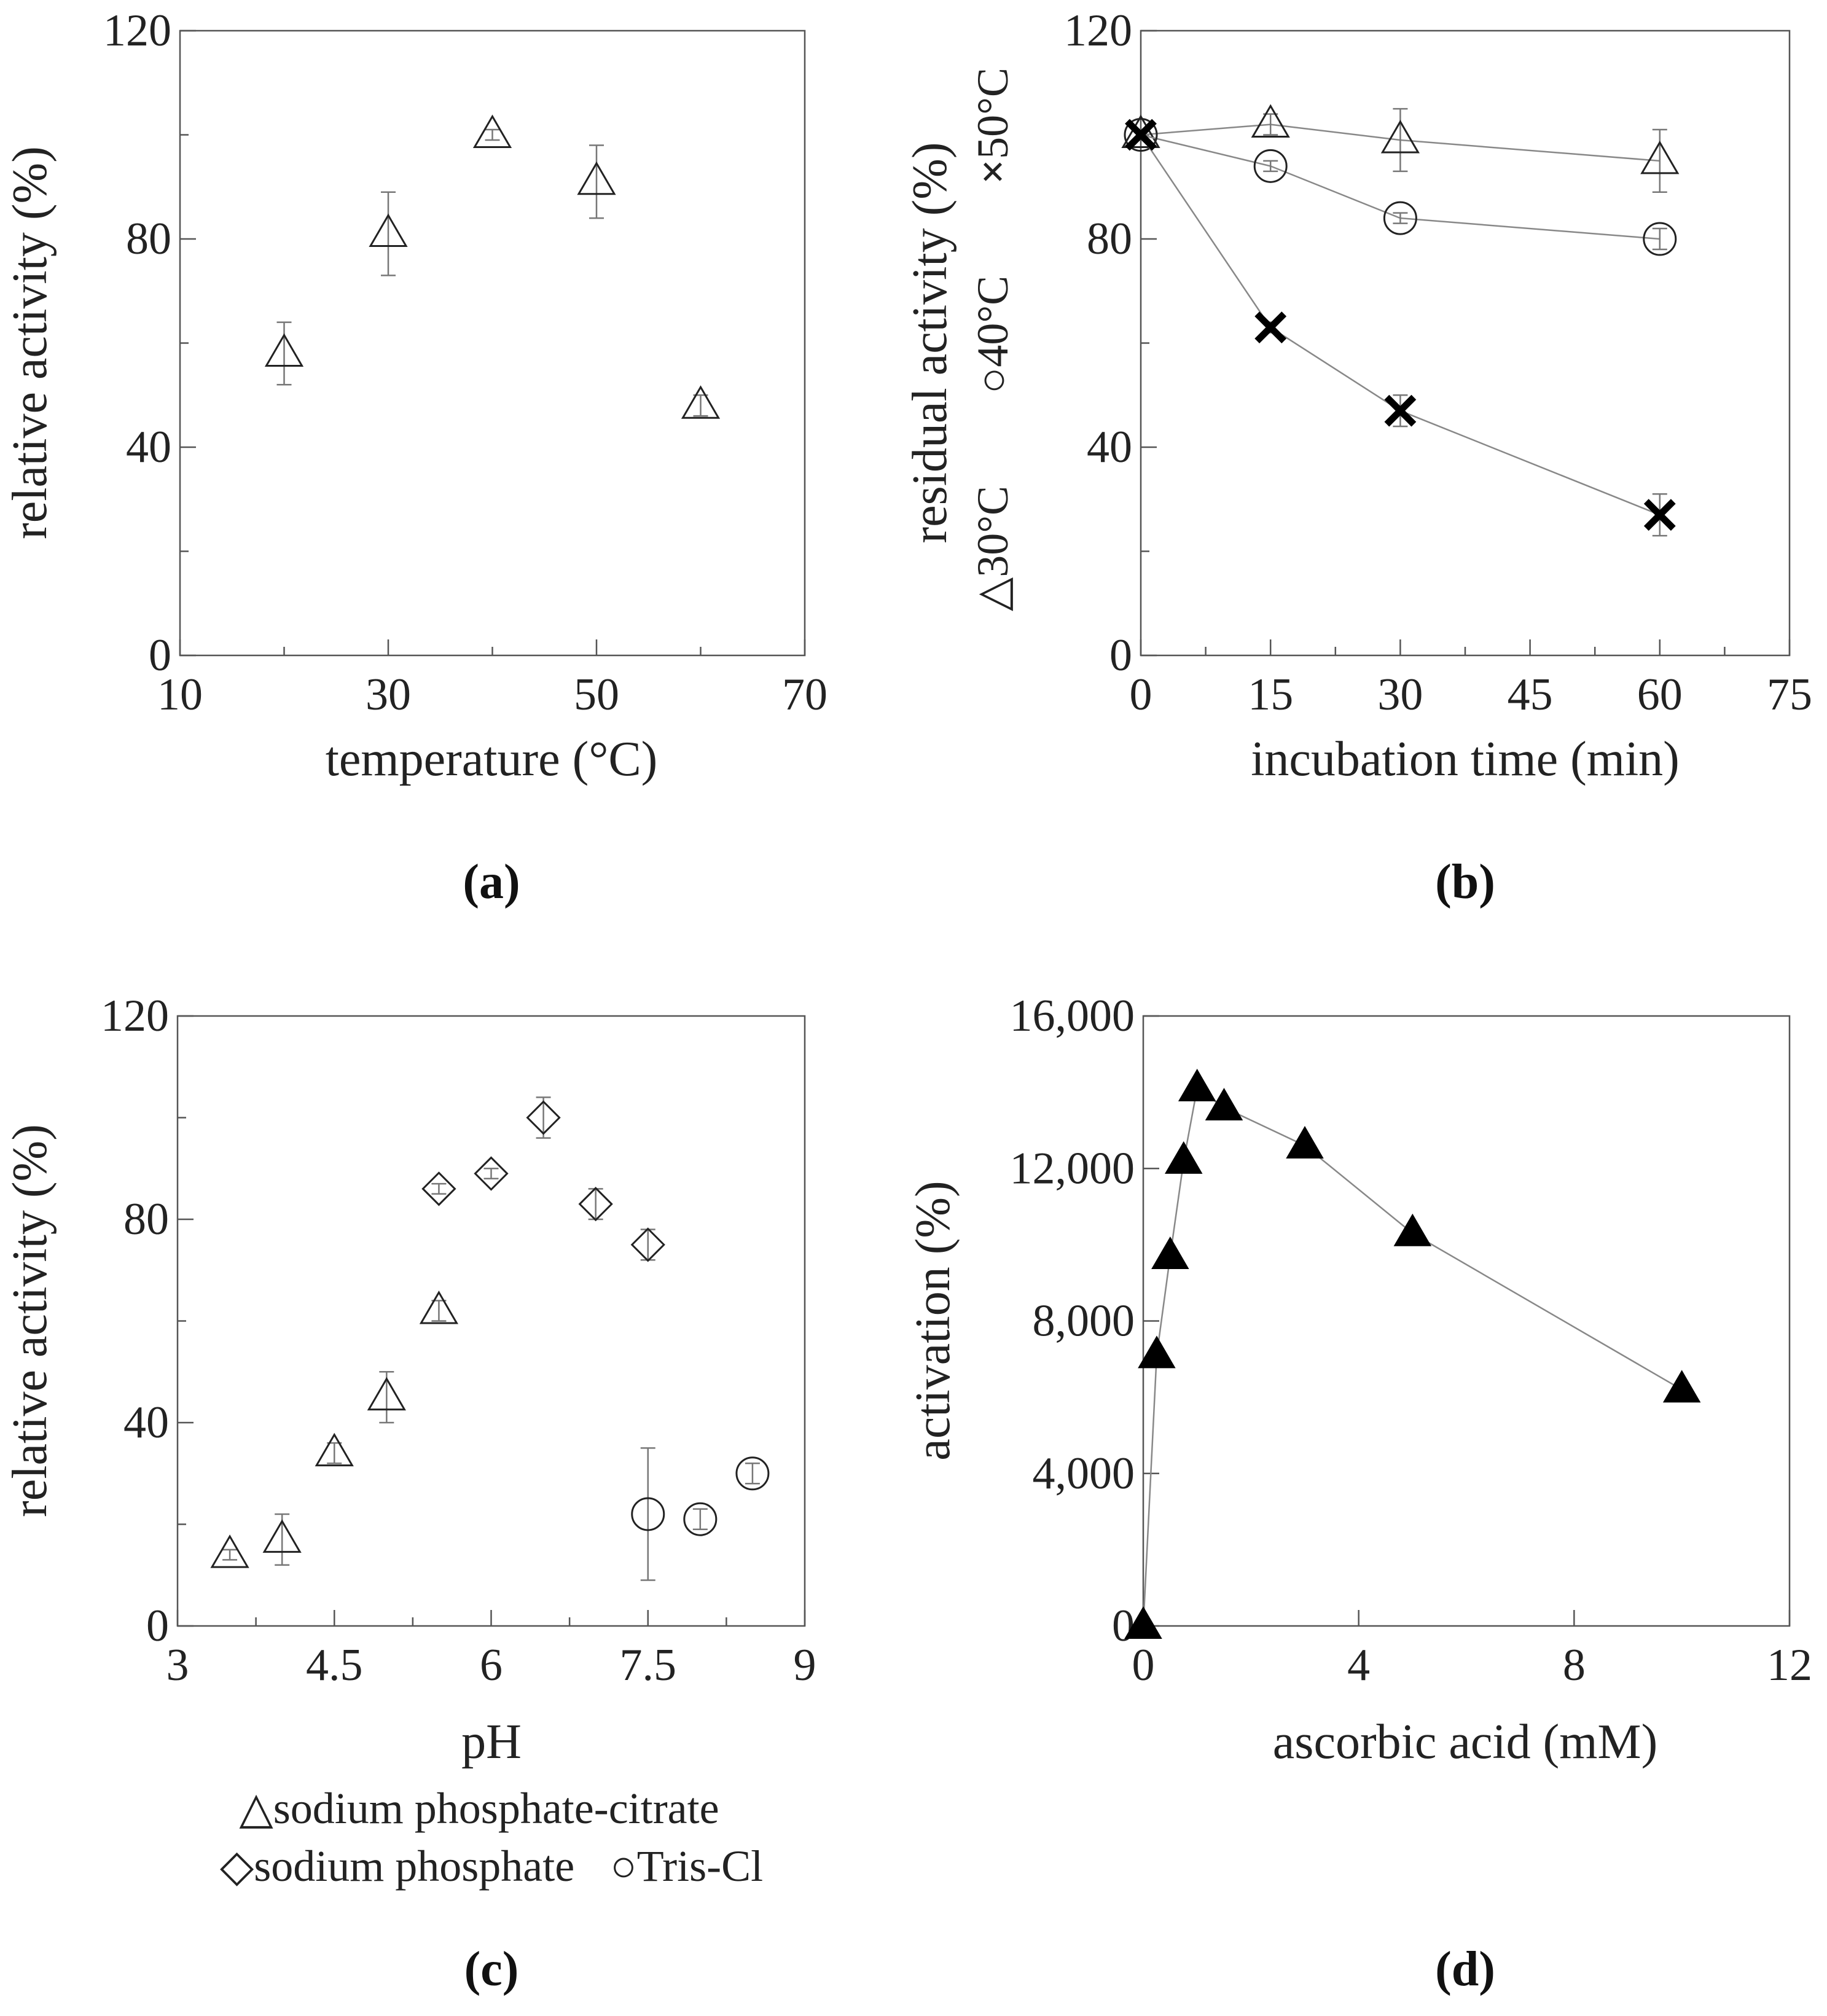 The width and height of the screenshot is (1827, 2016). I want to click on panel-d-plot-area, so click(1466, 1321).